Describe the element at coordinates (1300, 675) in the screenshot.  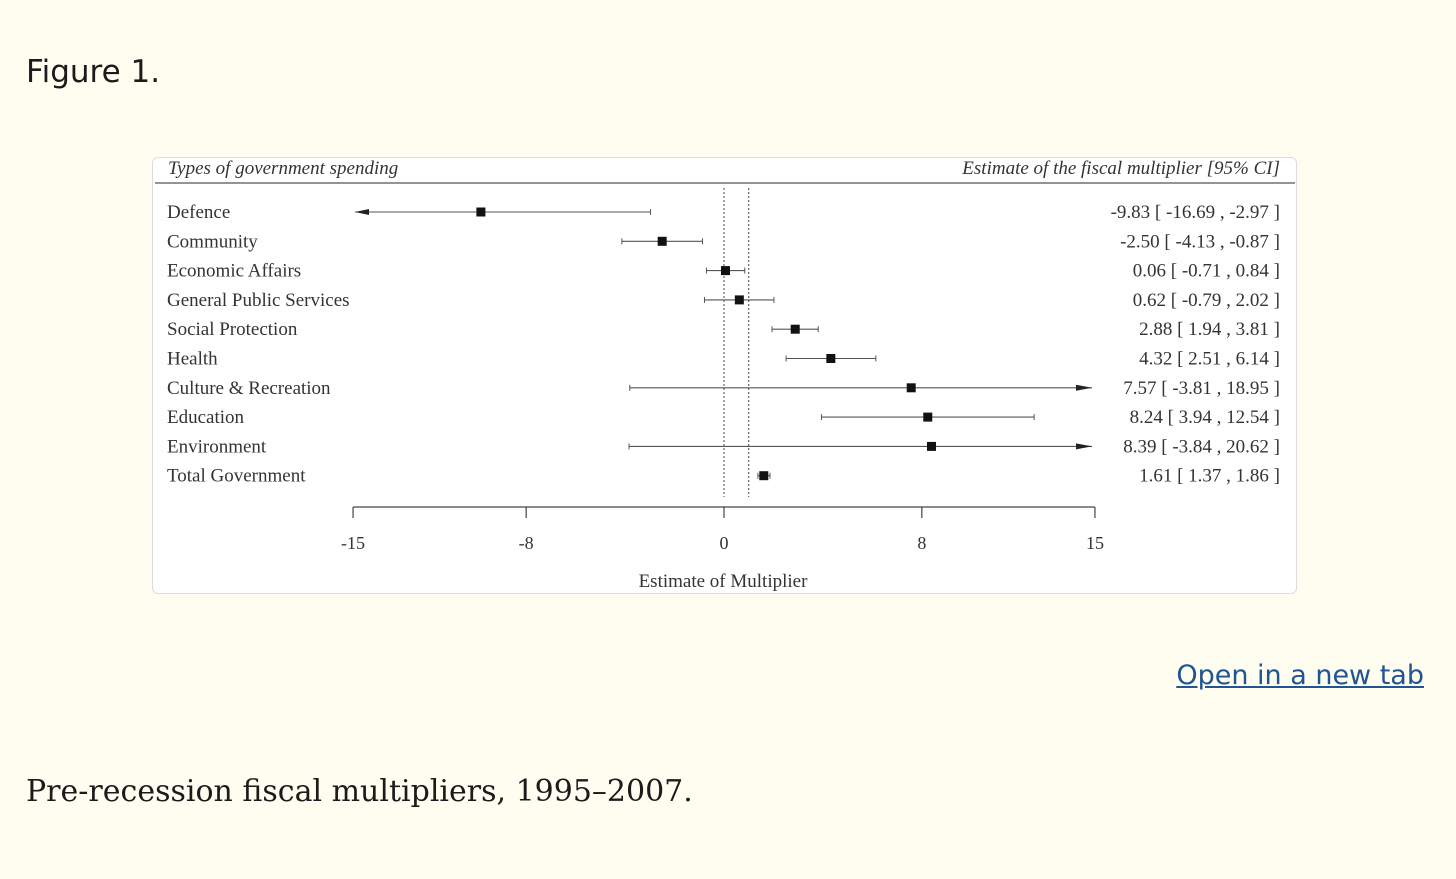
I see `open-in-new-tab-link: Open in a new tab` at that location.